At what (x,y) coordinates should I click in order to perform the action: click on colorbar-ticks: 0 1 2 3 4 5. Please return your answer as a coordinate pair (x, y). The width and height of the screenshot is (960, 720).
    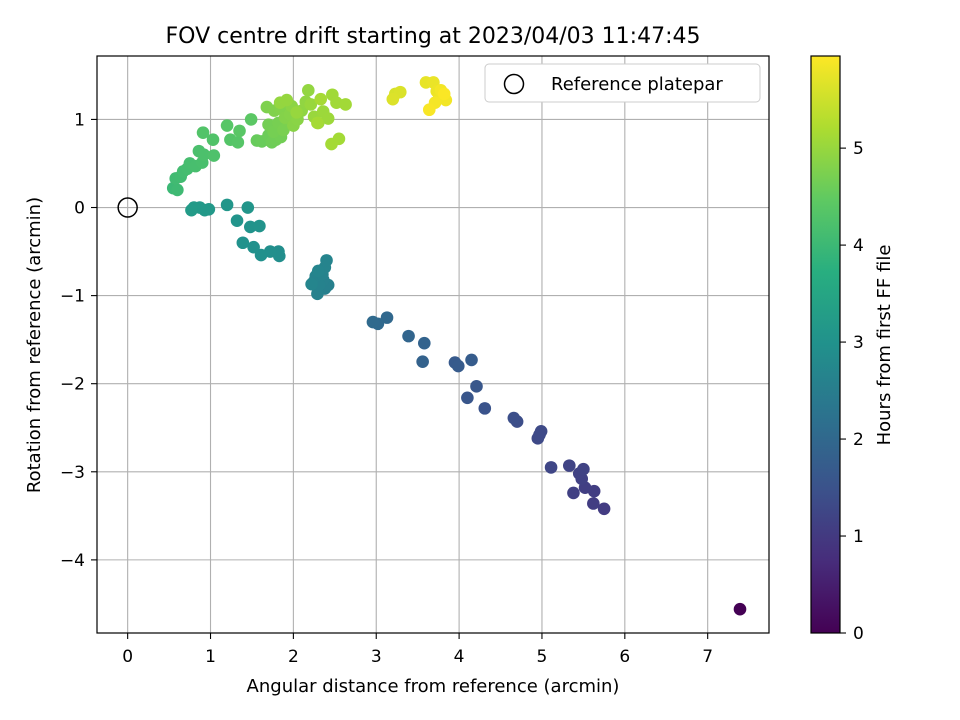
    Looking at the image, I should click on (852, 391).